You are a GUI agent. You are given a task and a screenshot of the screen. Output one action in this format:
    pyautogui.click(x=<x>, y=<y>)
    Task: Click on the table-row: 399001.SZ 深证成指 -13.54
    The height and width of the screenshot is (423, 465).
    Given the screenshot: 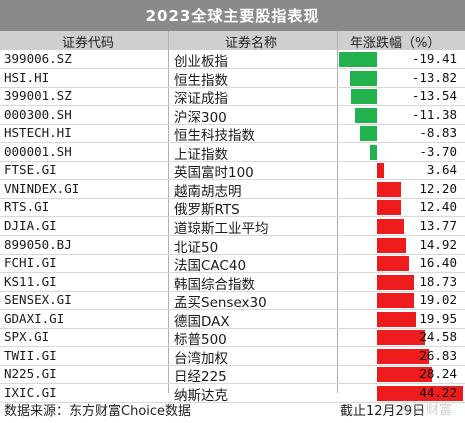 What is the action you would take?
    pyautogui.click(x=232, y=97)
    